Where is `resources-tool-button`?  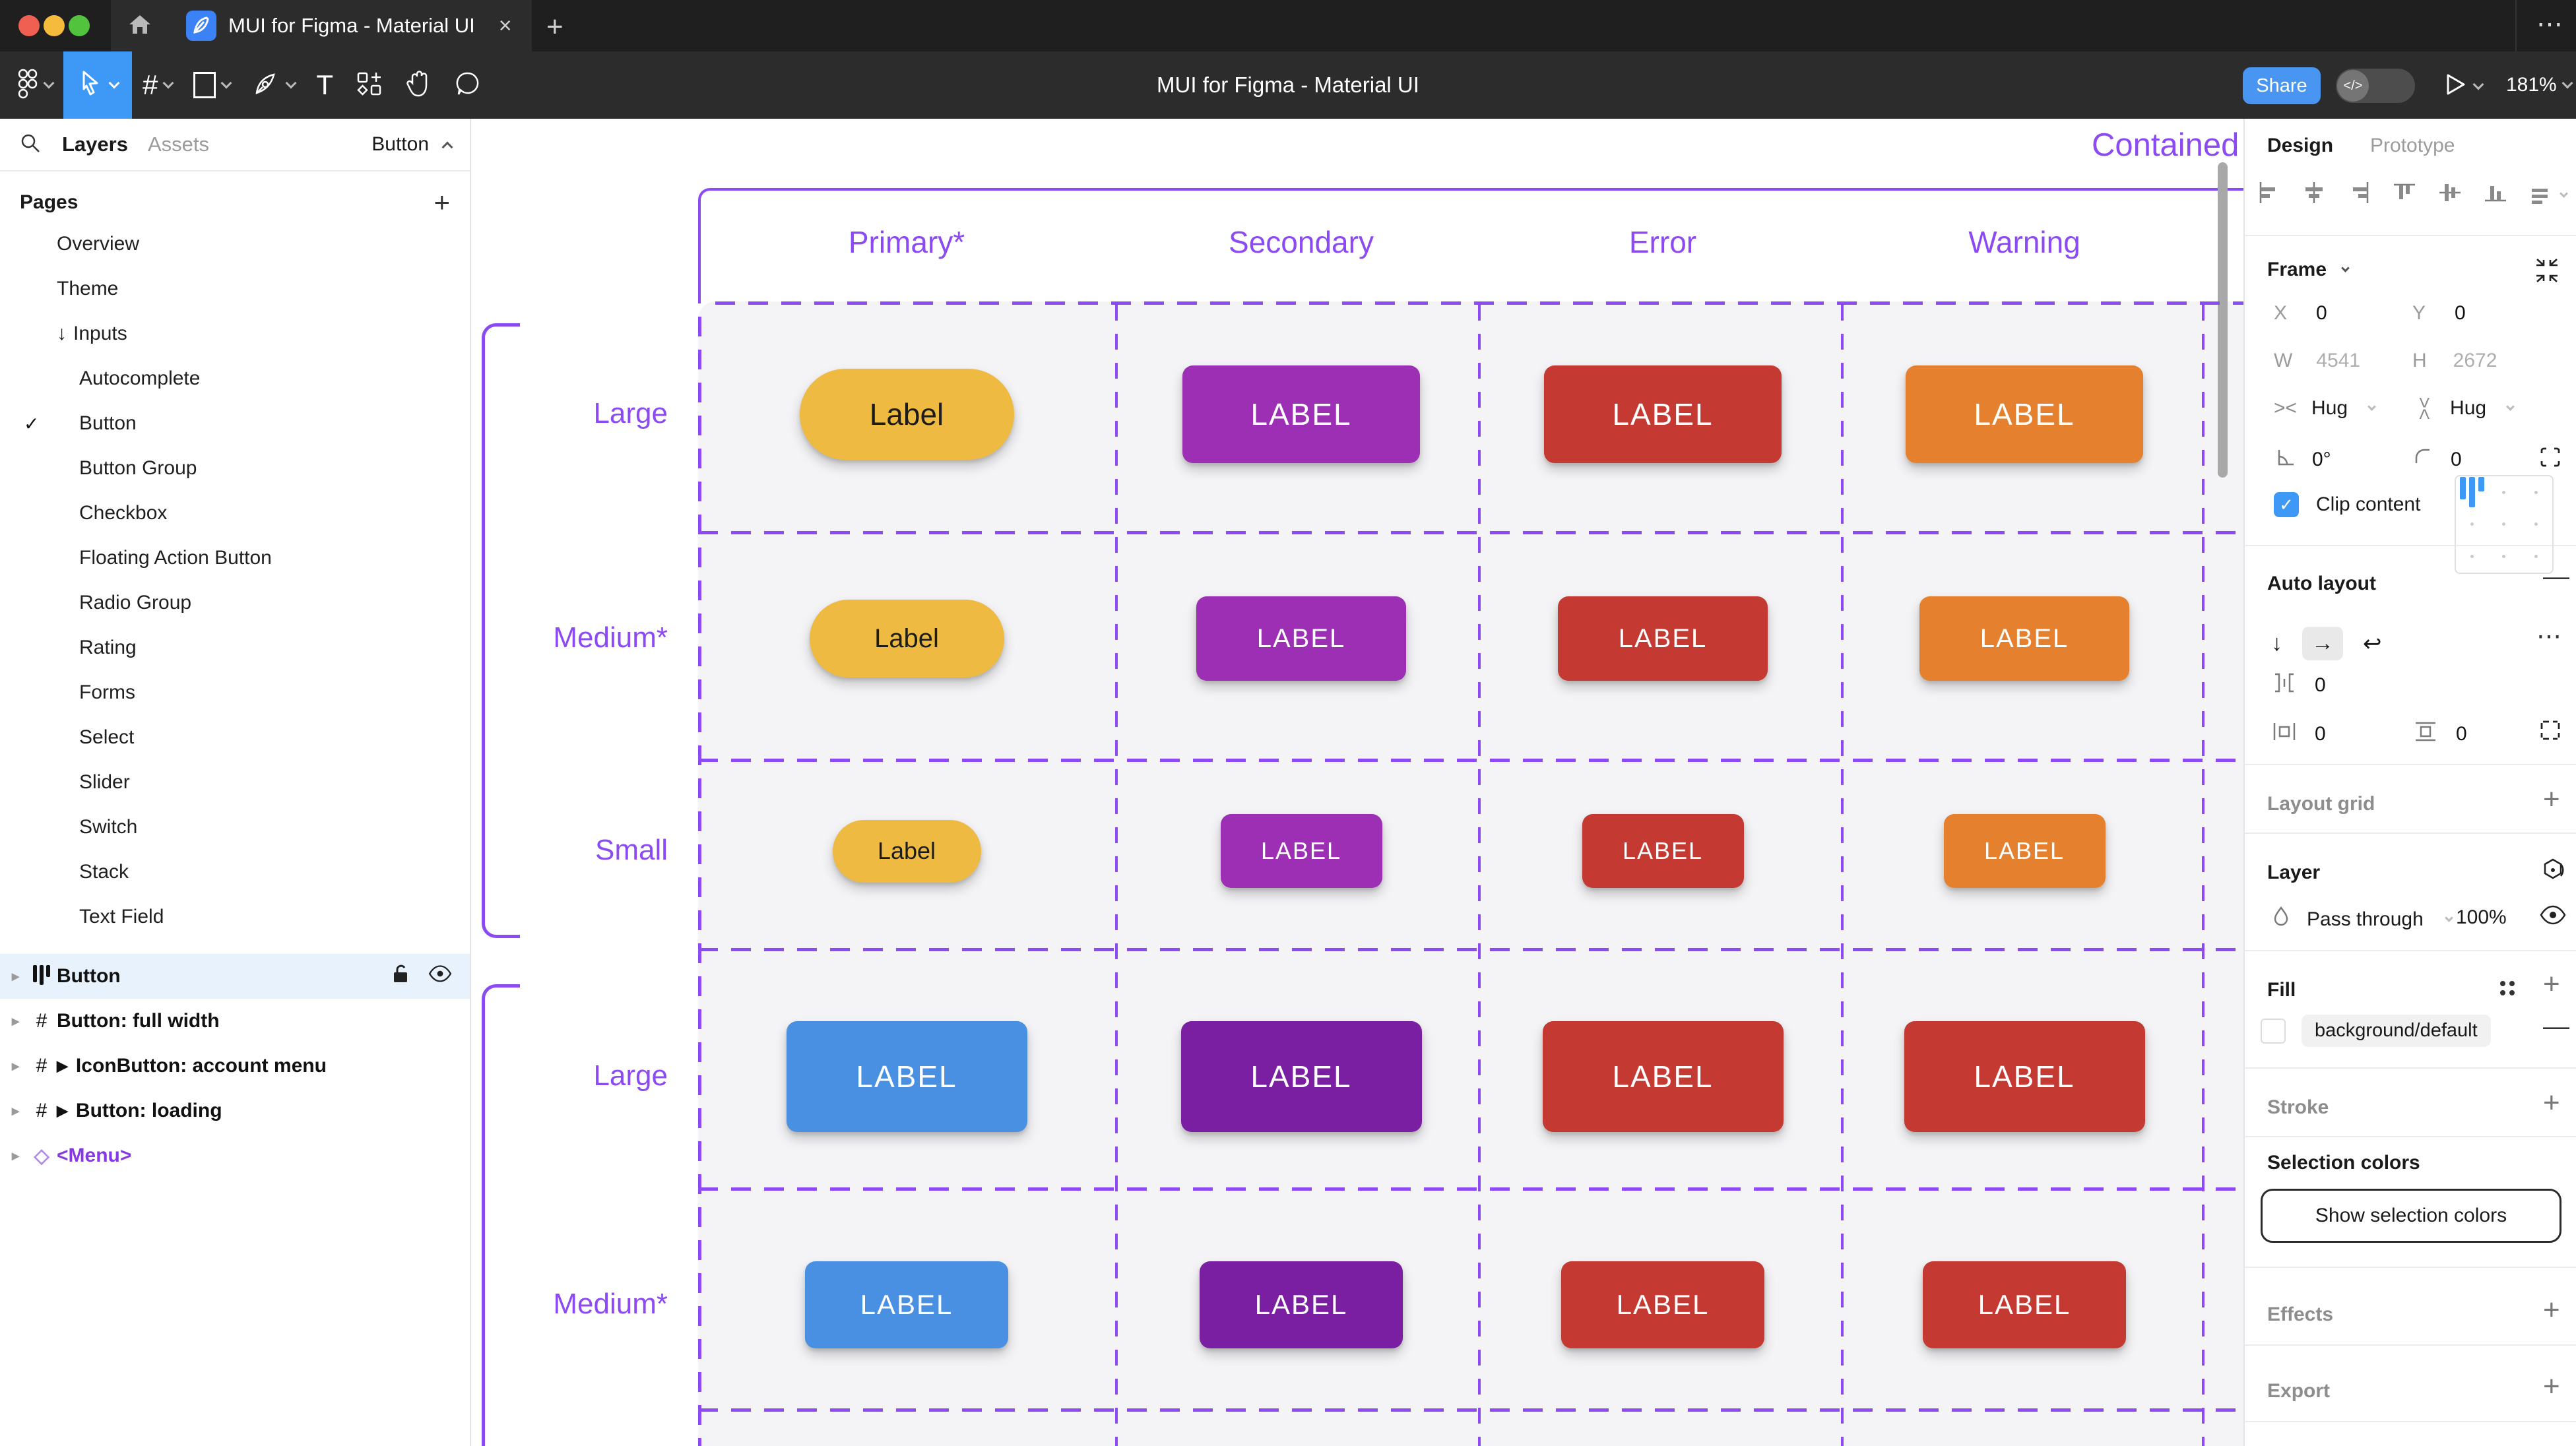
resources-tool-button is located at coordinates (369, 85).